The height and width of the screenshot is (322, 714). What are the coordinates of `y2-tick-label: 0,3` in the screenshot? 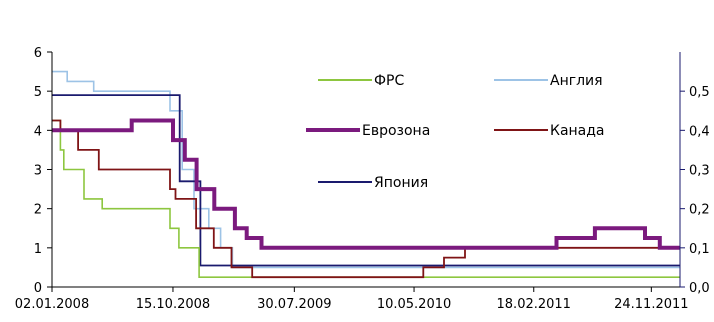 It's located at (699, 171).